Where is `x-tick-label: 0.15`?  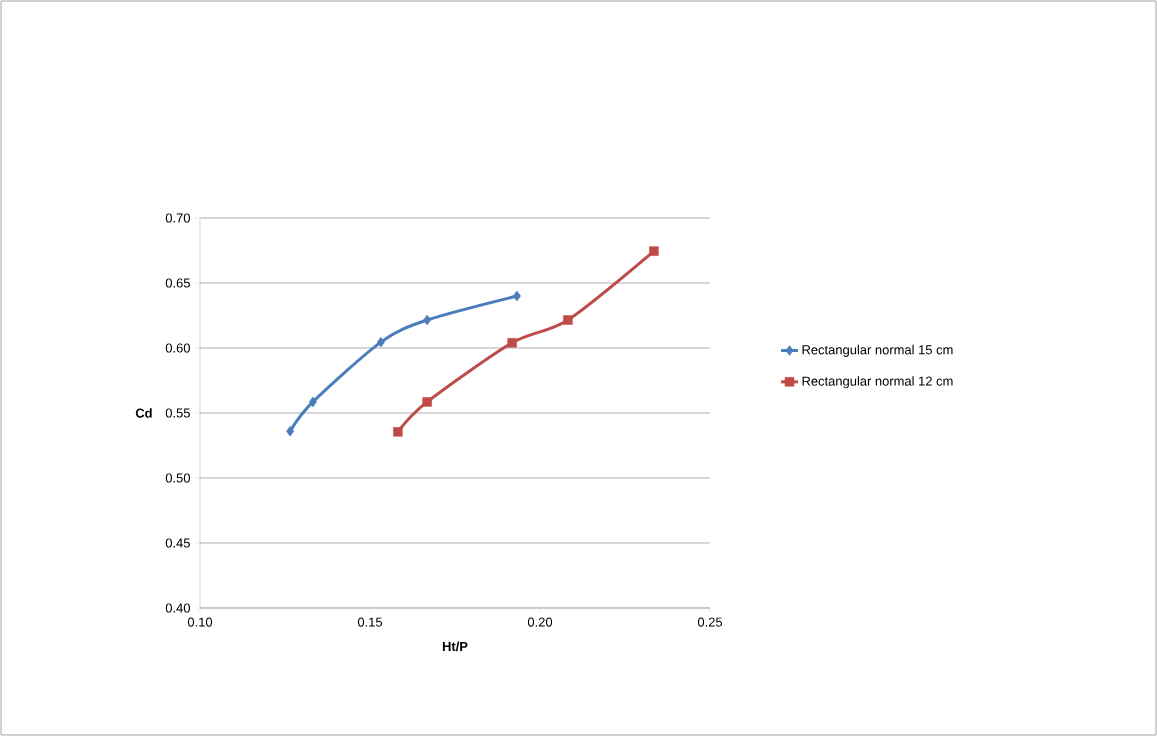
x-tick-label: 0.15 is located at coordinates (370, 622).